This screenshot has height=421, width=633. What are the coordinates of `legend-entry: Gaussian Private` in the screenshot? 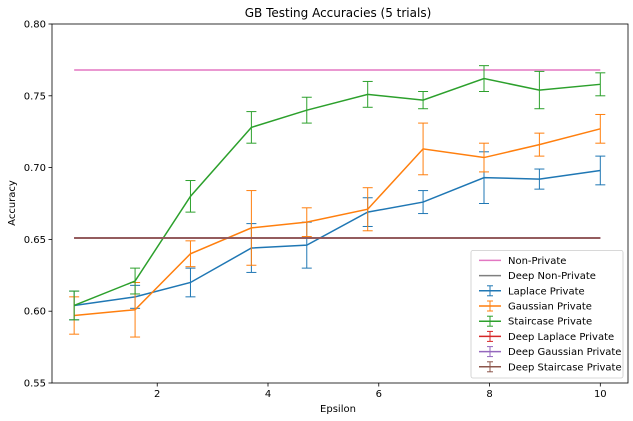 It's located at (550, 307).